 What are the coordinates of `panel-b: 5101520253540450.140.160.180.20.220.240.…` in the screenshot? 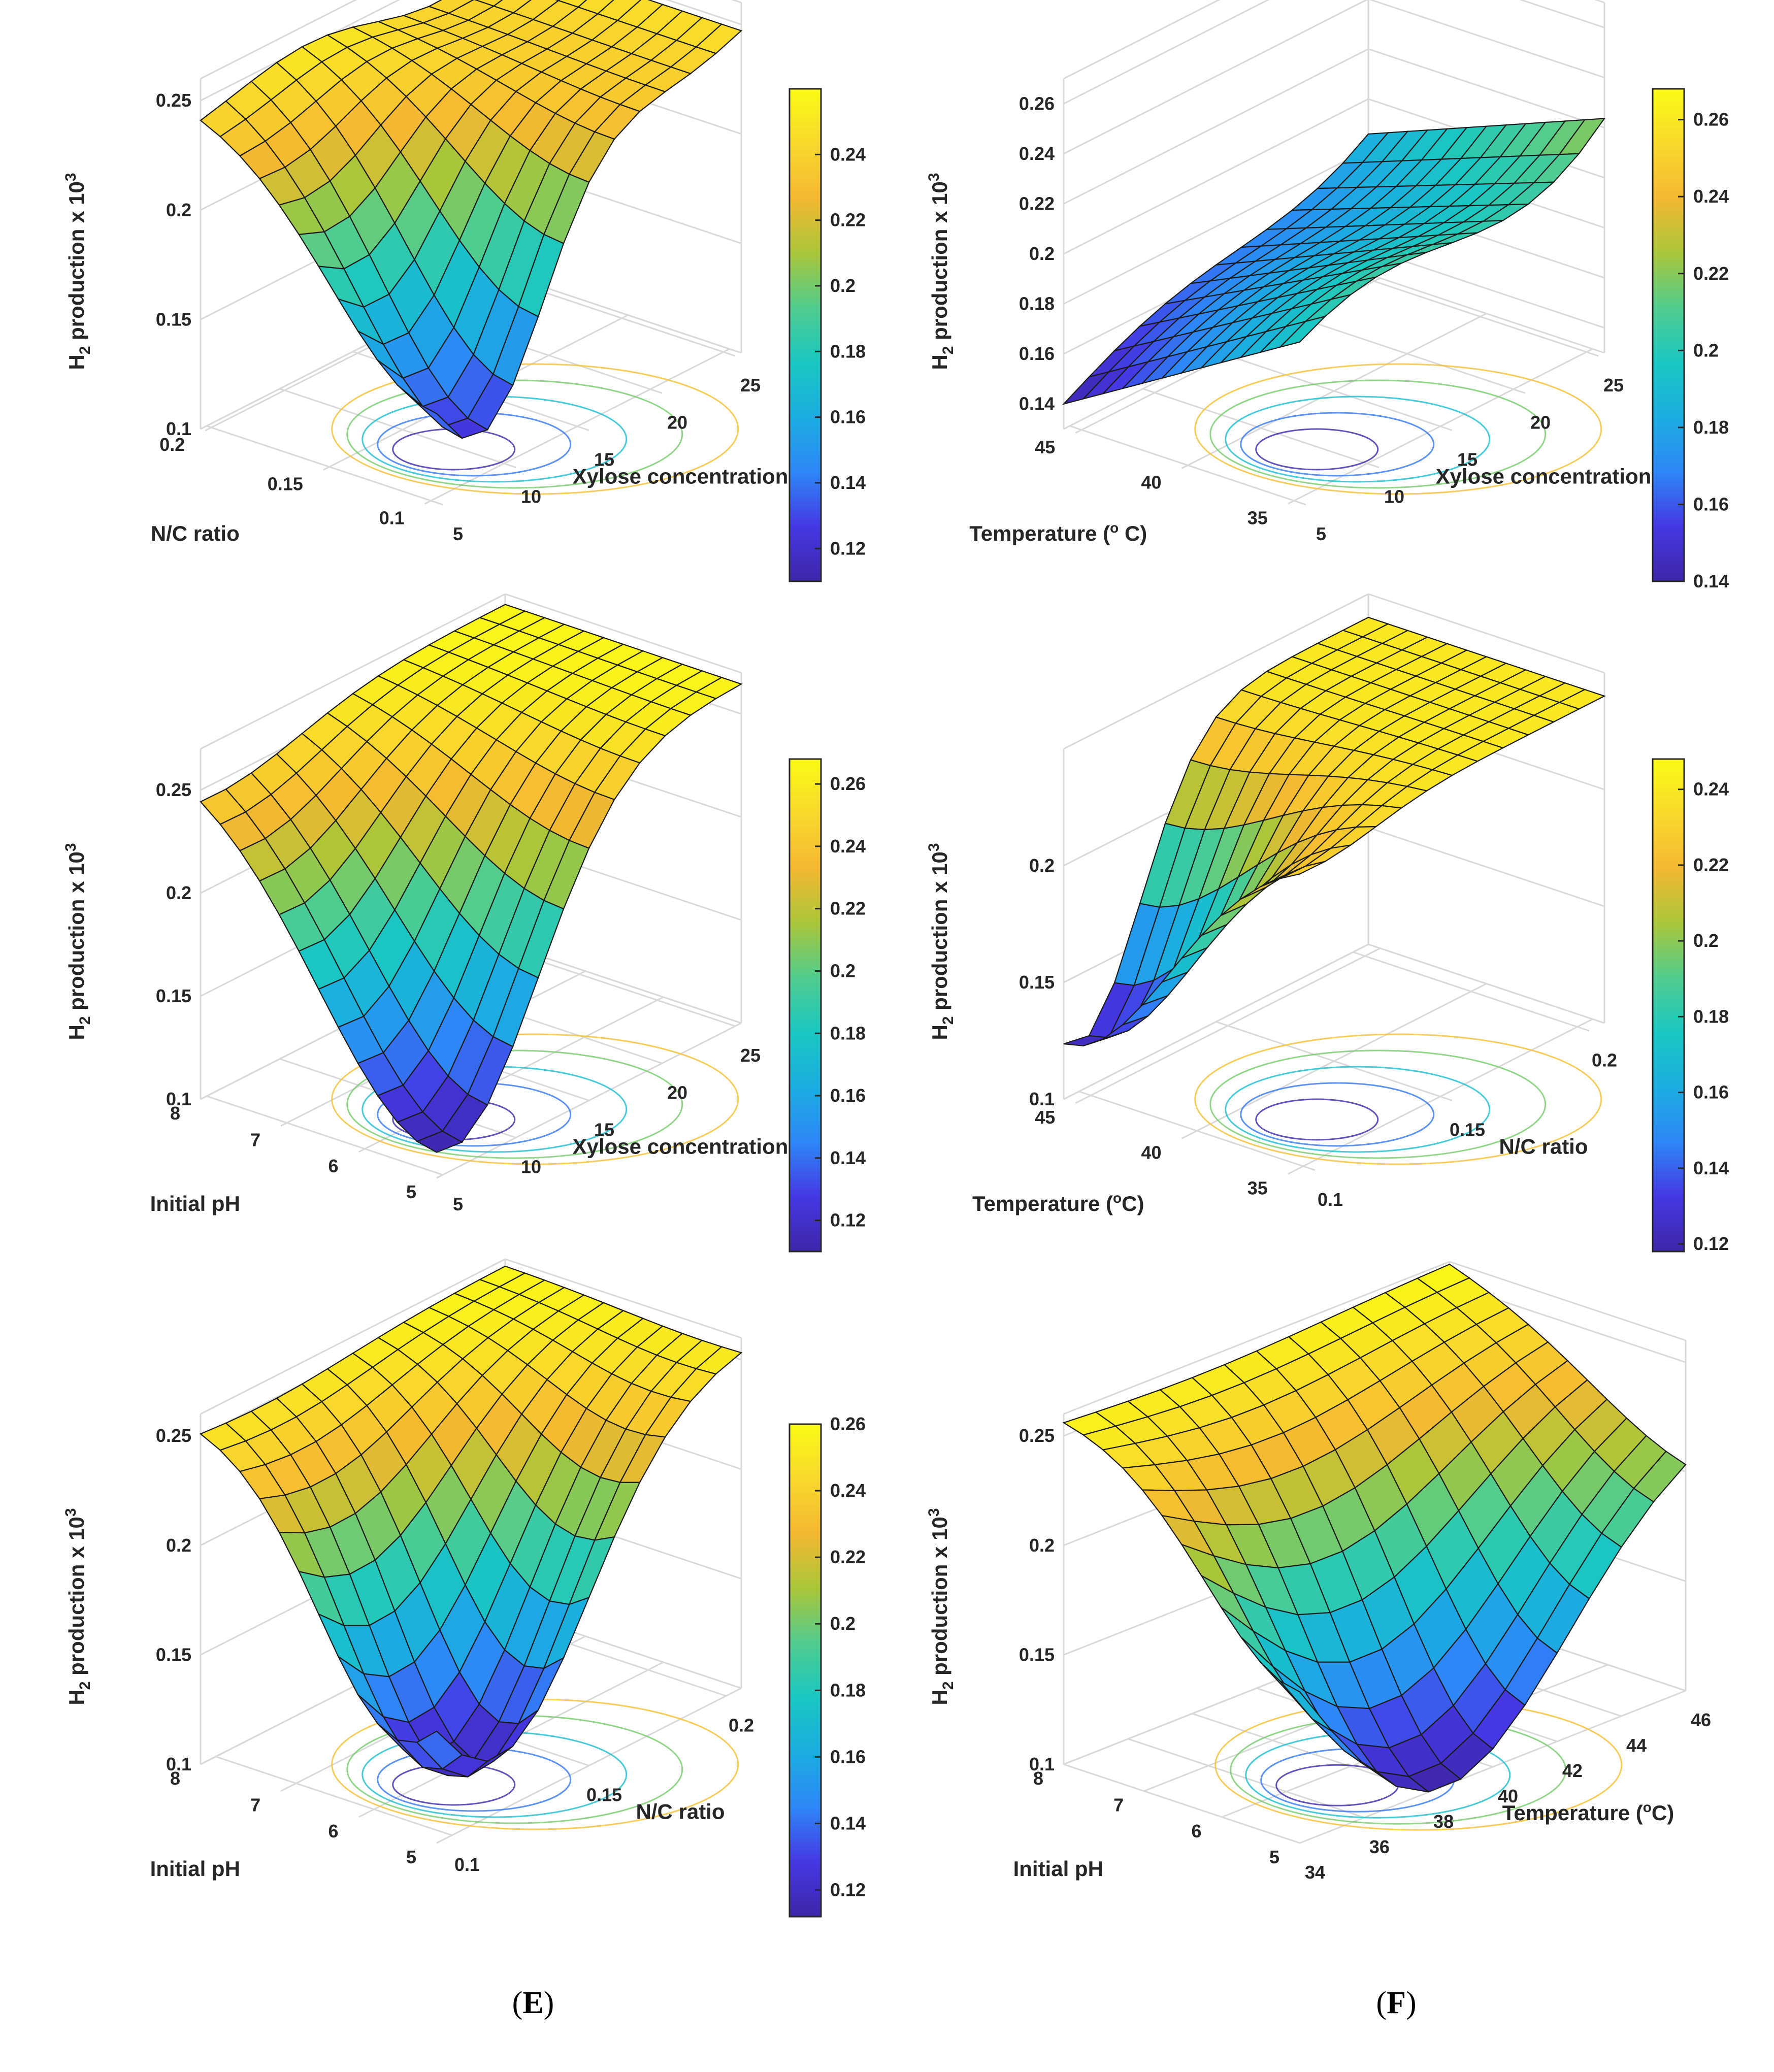 It's located at (1327, 342).